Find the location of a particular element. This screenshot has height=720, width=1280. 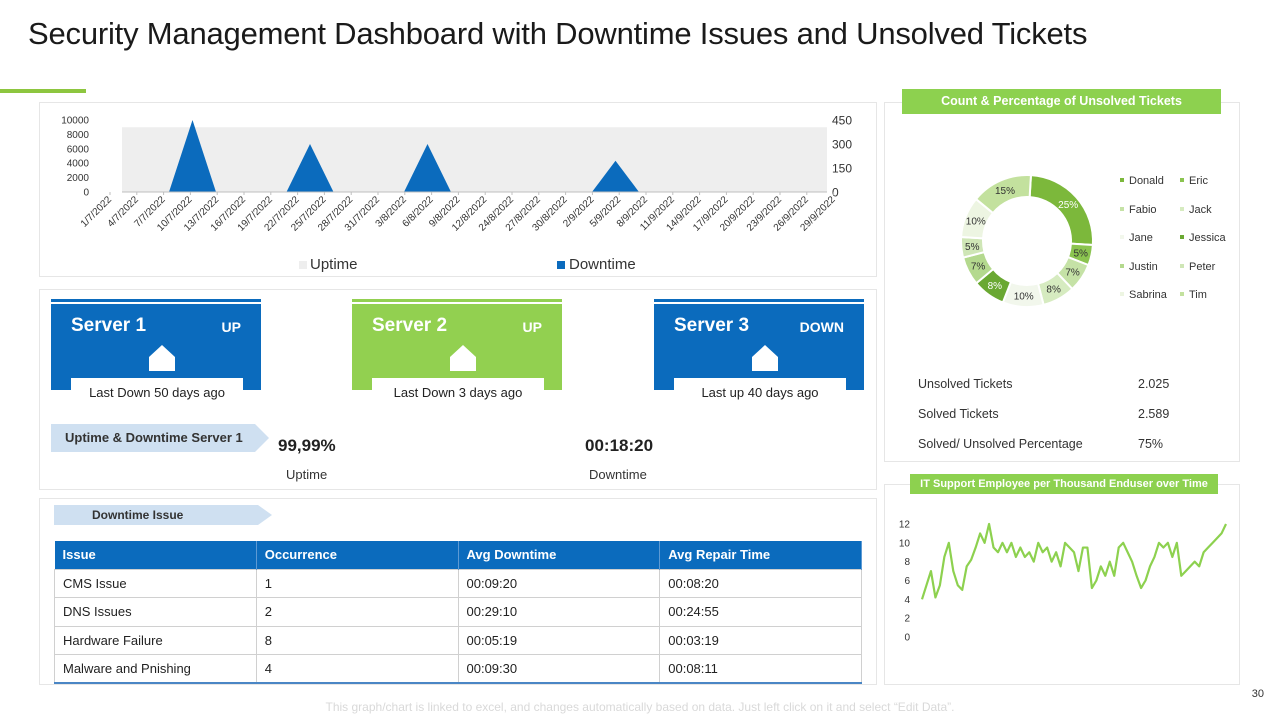

server-note: Last Down 3 days ago is located at coordinates (458, 391).